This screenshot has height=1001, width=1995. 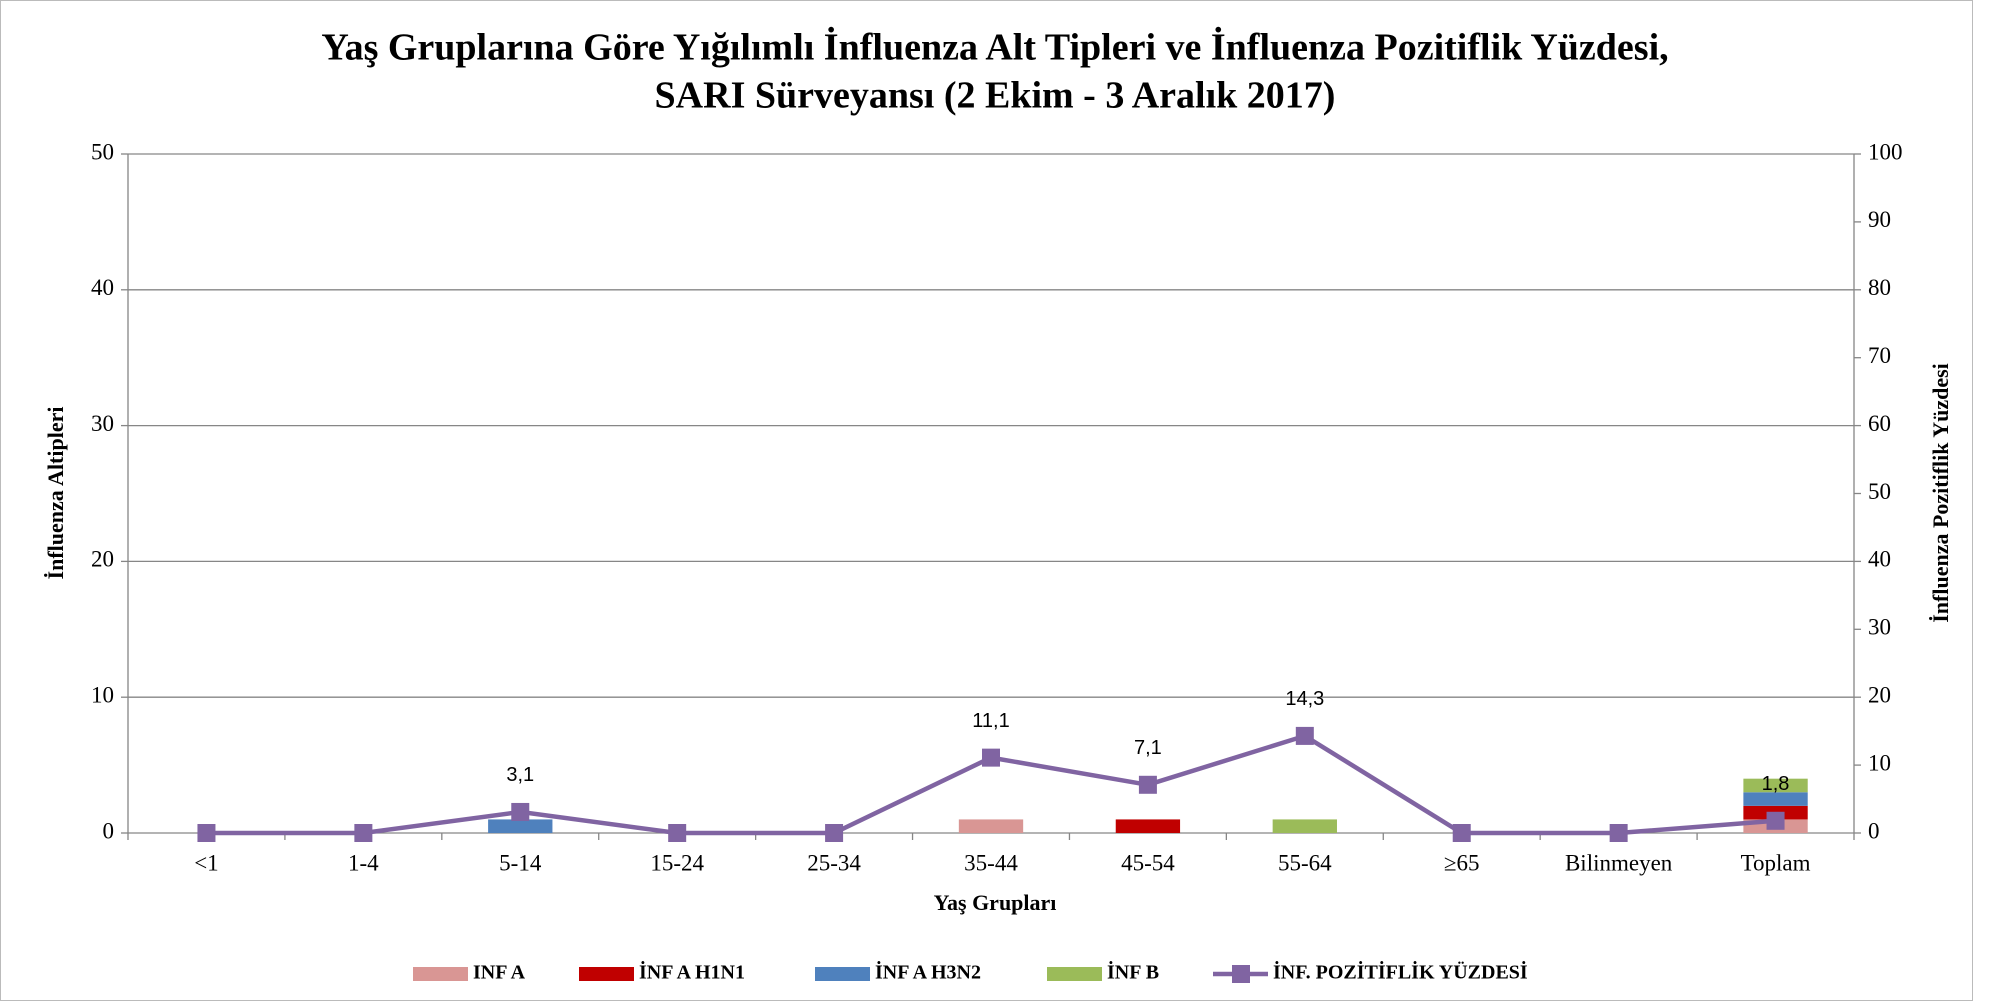 I want to click on legend-label: İNF B, so click(x=1133, y=972).